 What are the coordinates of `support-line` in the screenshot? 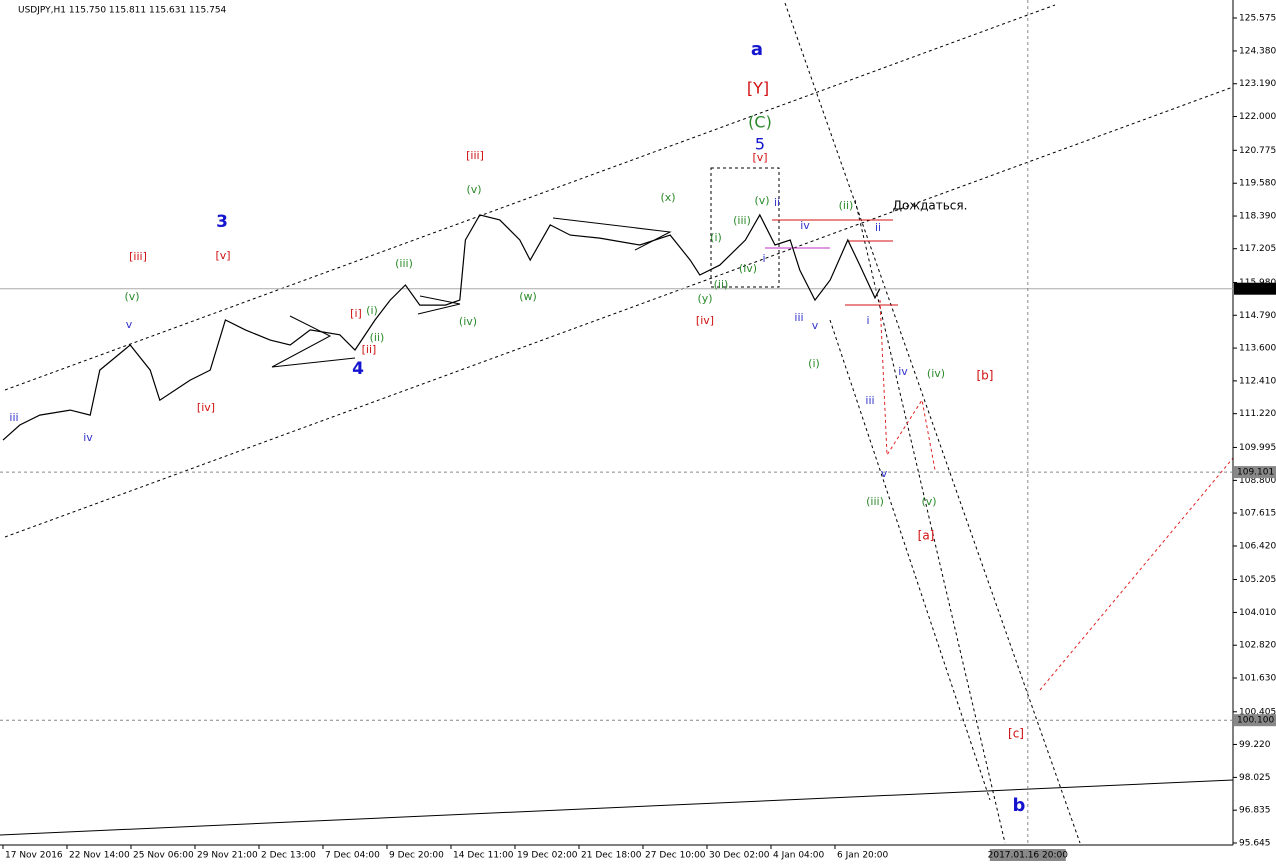 It's located at (617, 807).